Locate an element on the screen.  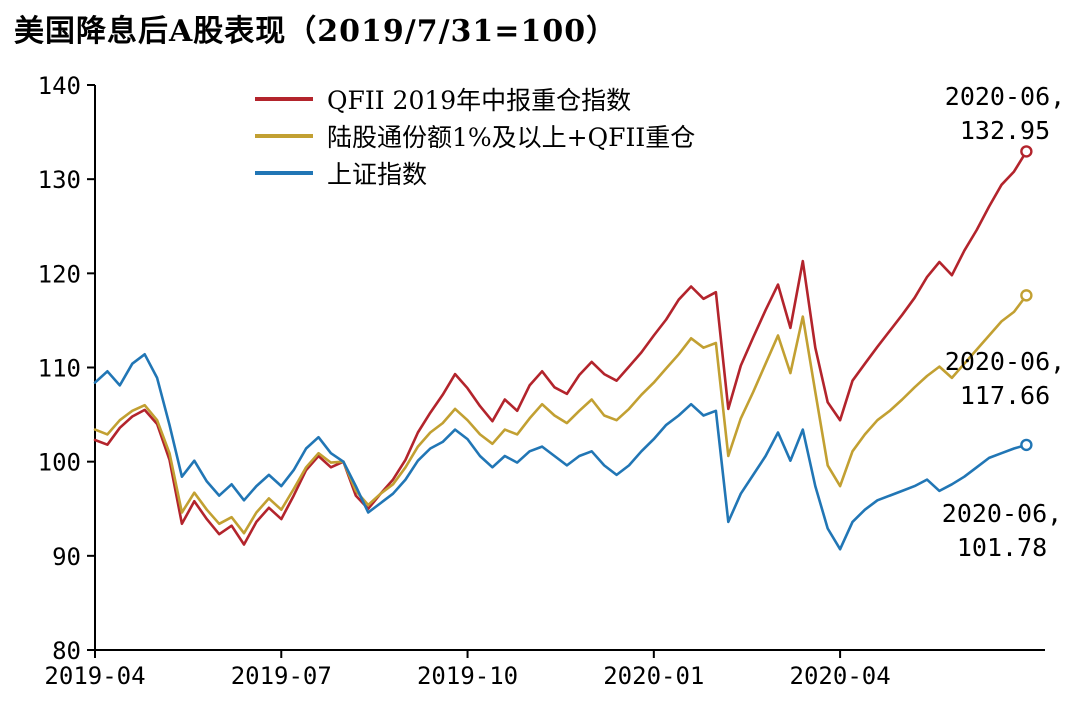
x-tick-label: 2019-07 is located at coordinates (281, 676).